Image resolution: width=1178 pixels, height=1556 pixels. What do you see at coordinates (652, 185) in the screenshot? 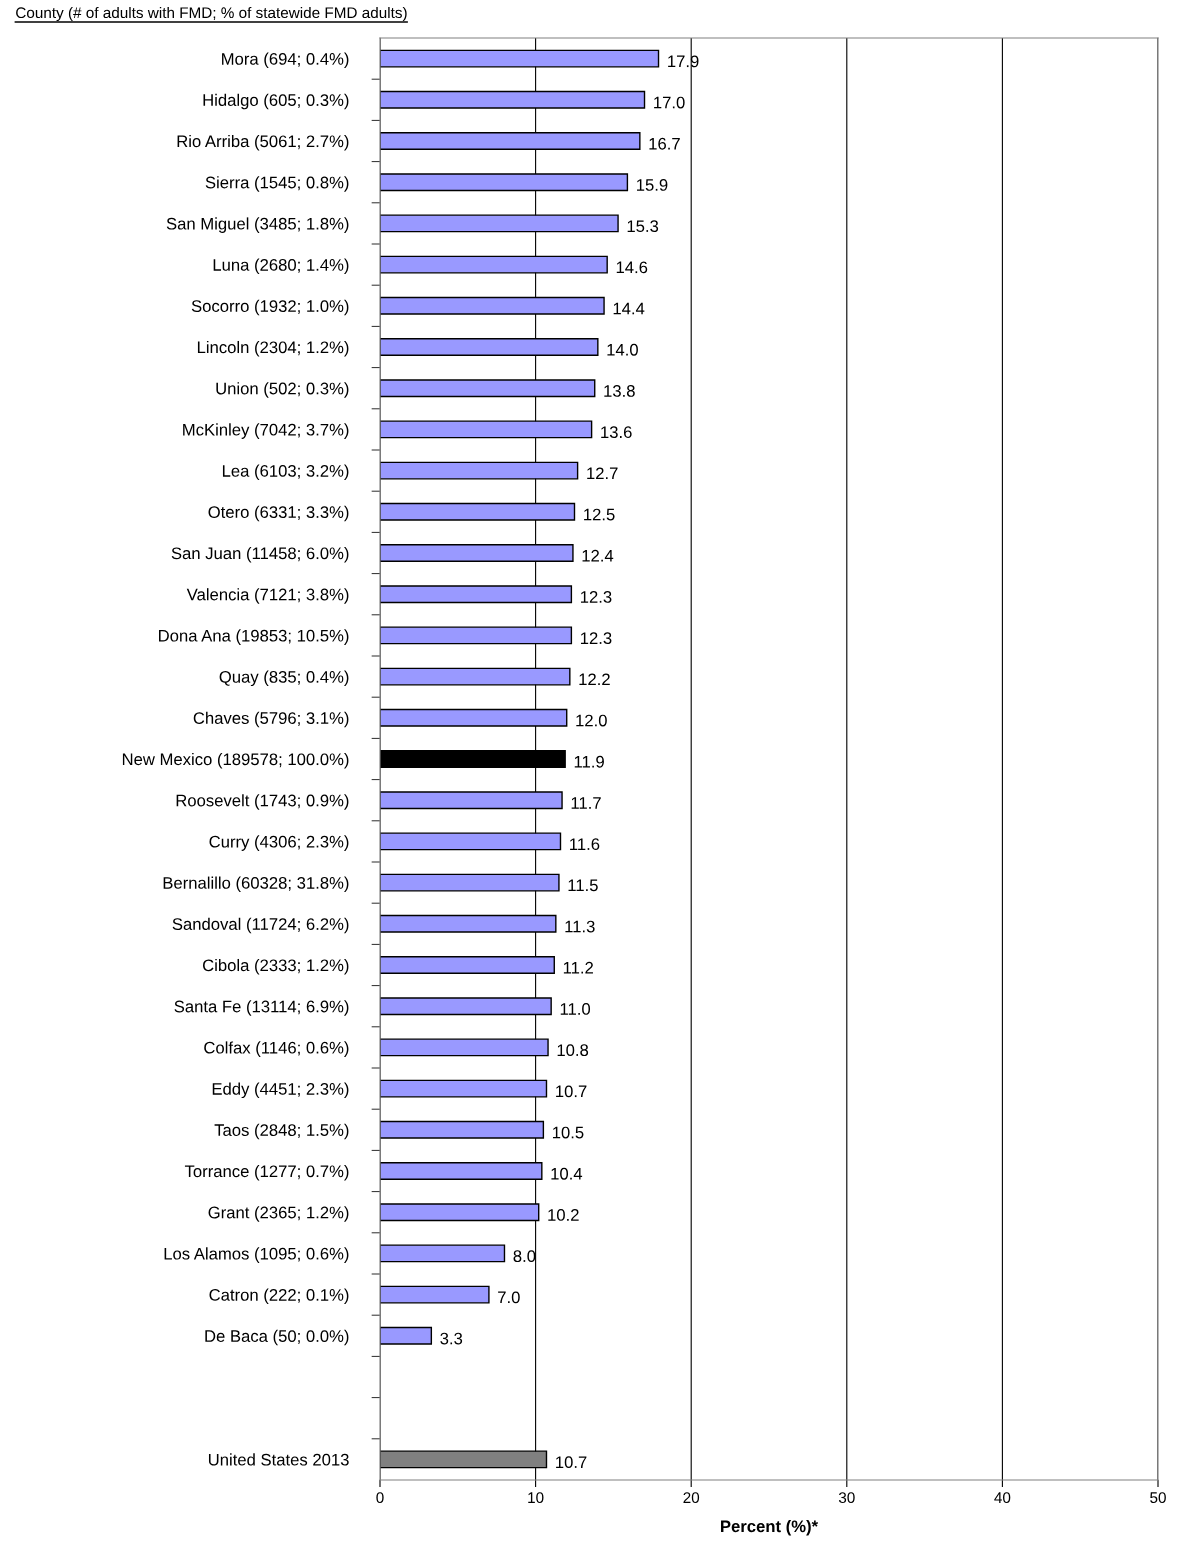
I see `data-label: 15.9` at bounding box center [652, 185].